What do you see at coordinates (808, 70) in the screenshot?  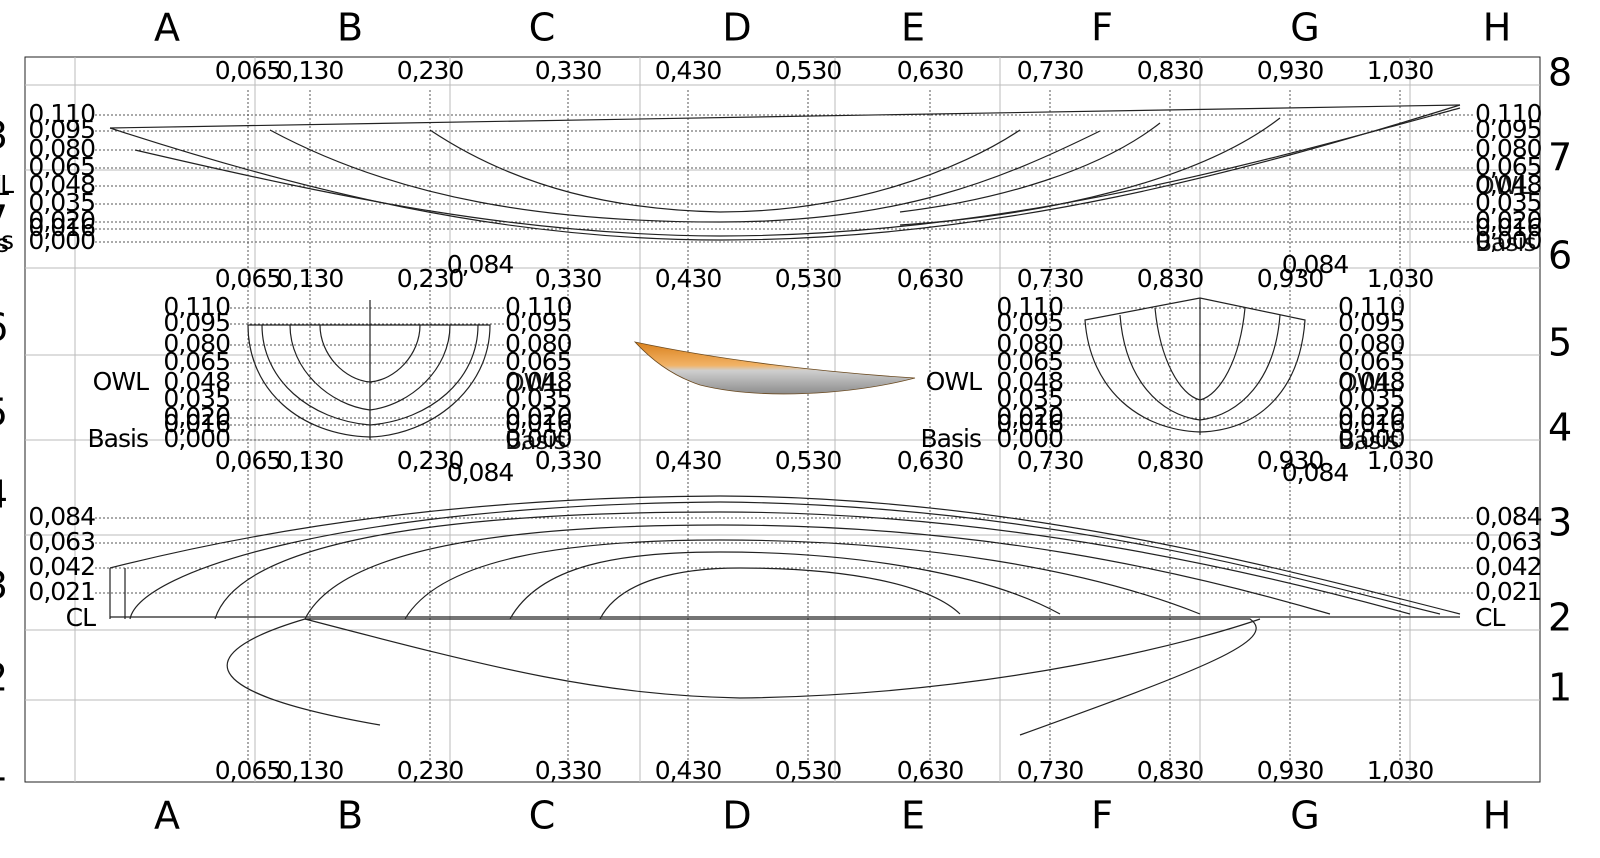 I see `station-label: 0,530` at bounding box center [808, 70].